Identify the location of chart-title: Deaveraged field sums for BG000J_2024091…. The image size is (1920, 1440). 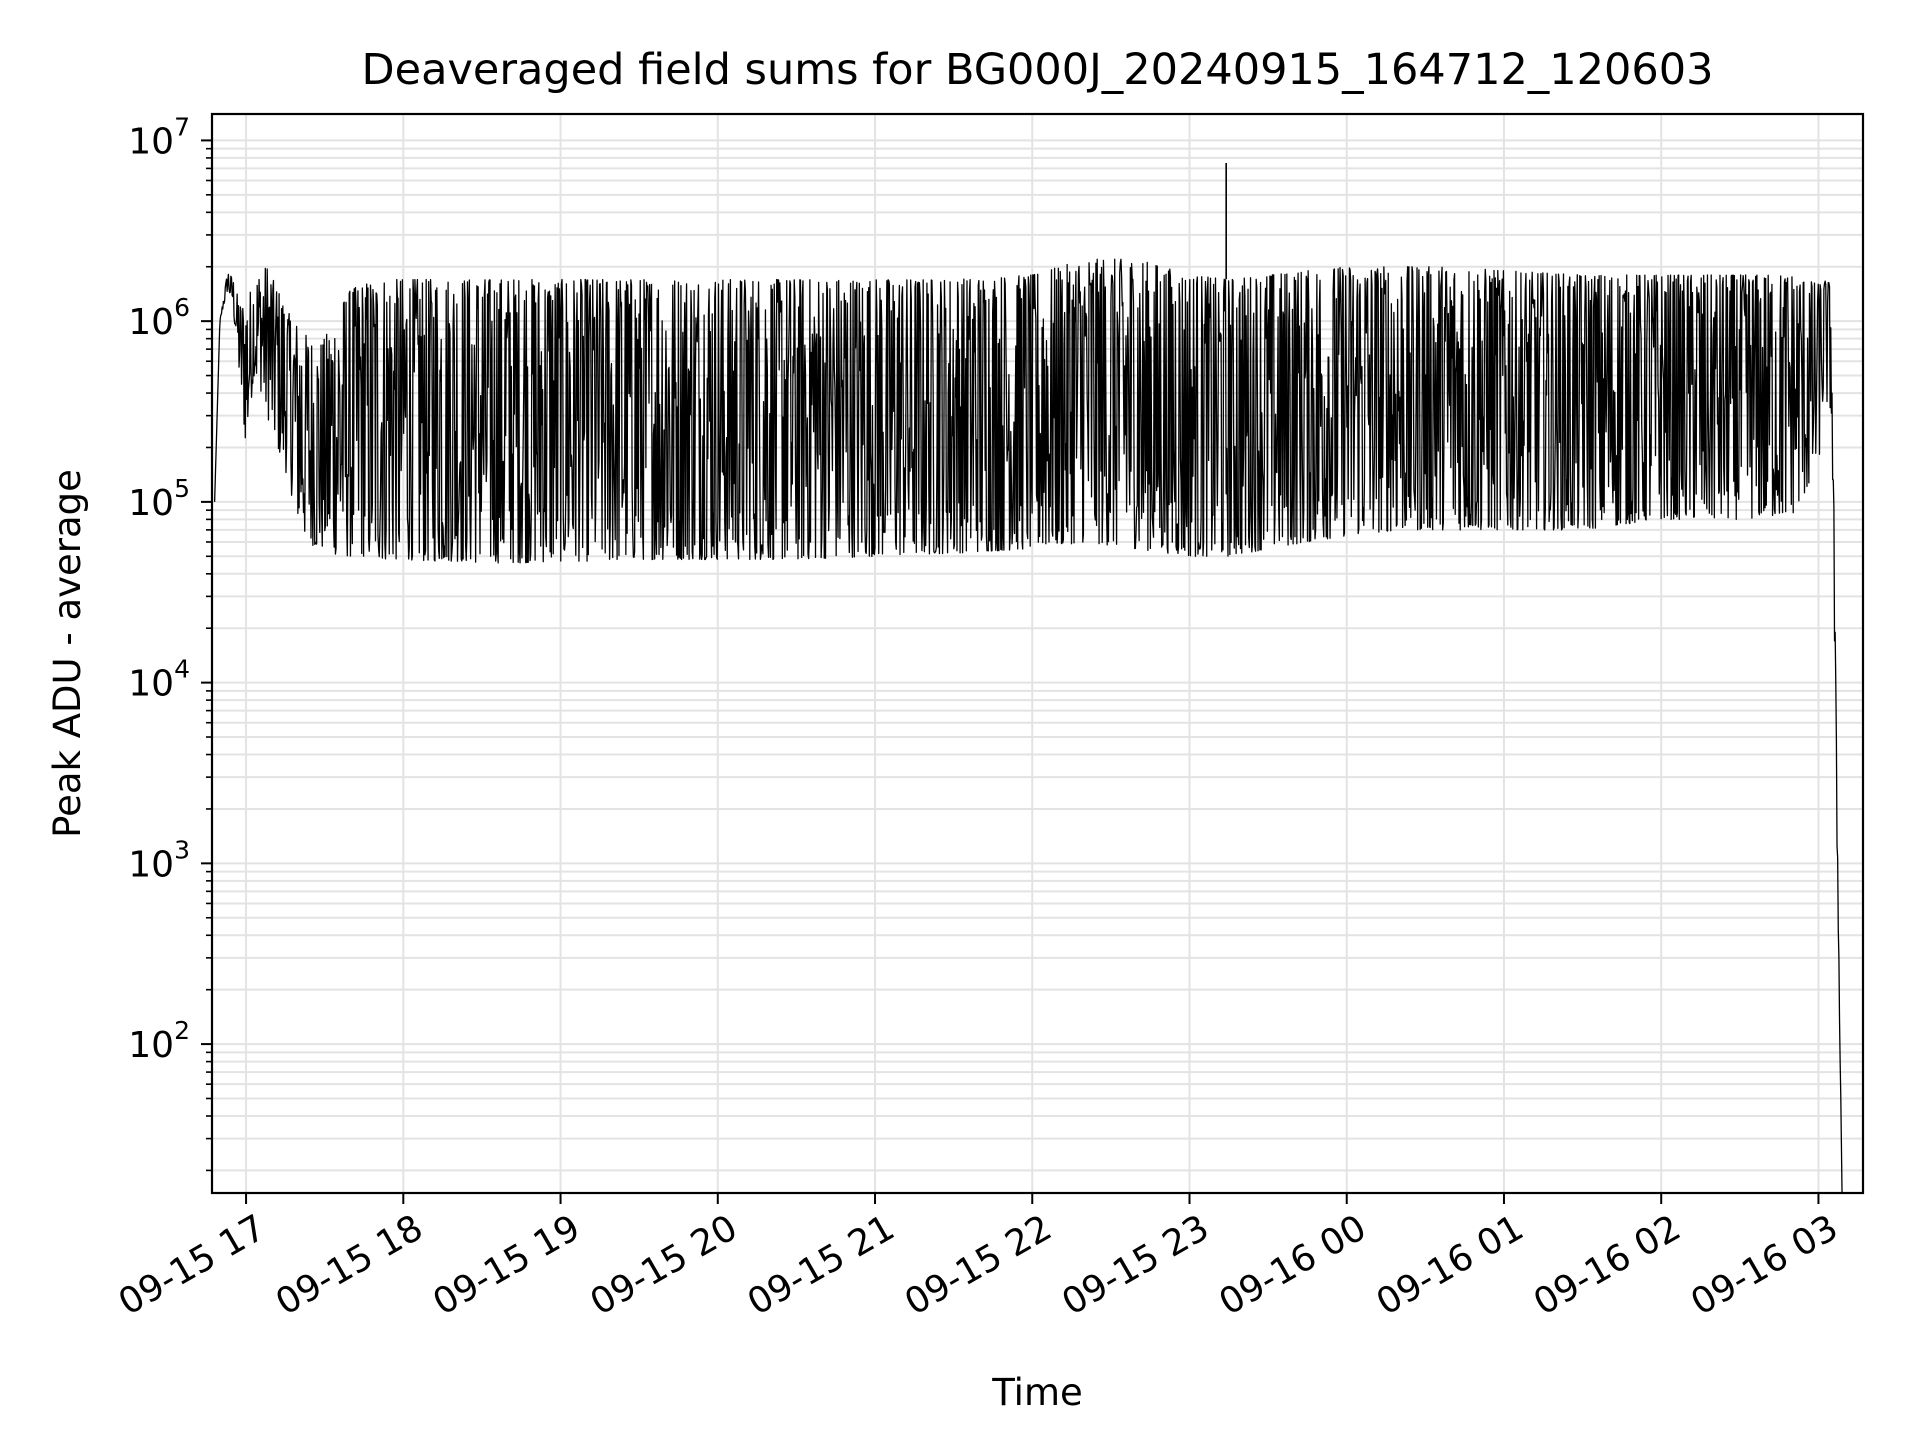
(1038, 70).